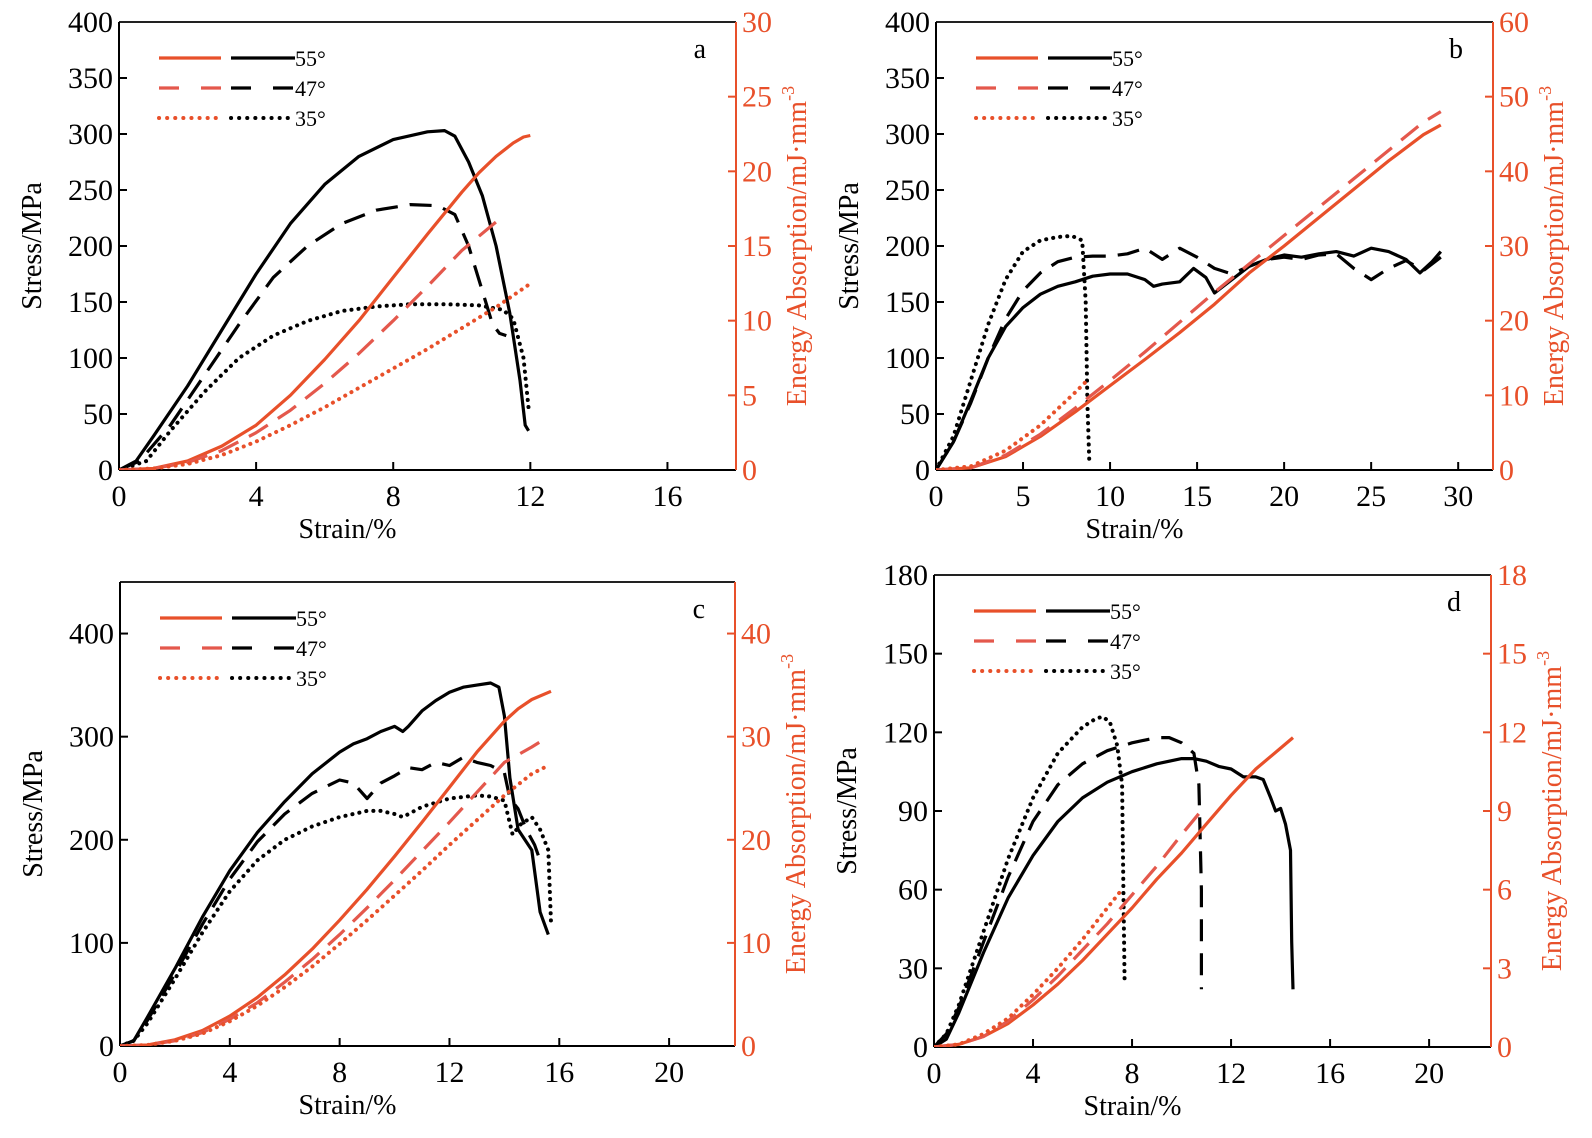 This screenshot has height=1138, width=1592. What do you see at coordinates (667, 496) in the screenshot?
I see `x-tick-label: 16` at bounding box center [667, 496].